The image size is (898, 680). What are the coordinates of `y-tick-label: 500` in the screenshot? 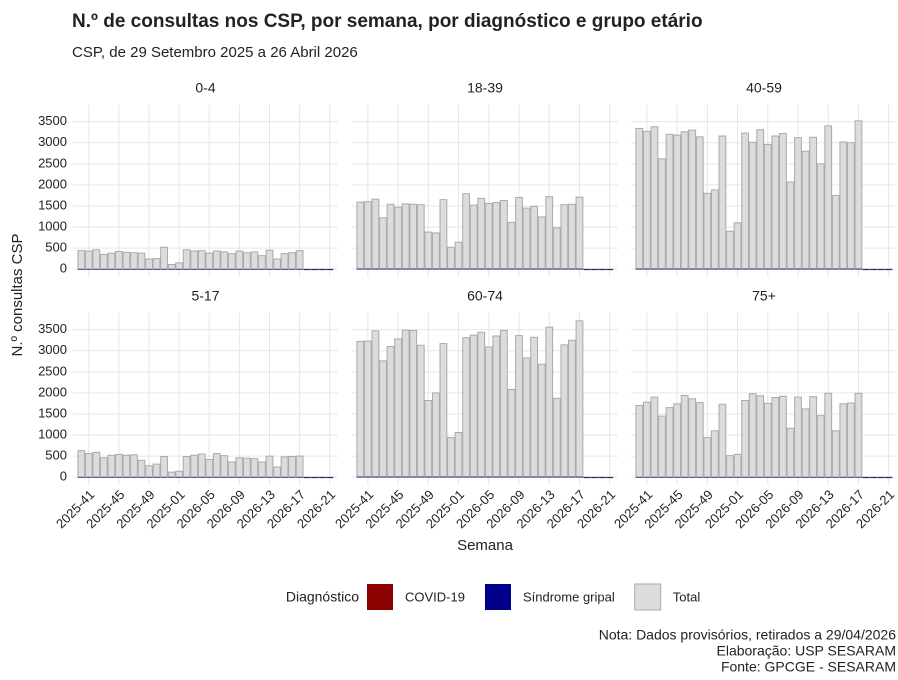 It's located at (56, 455).